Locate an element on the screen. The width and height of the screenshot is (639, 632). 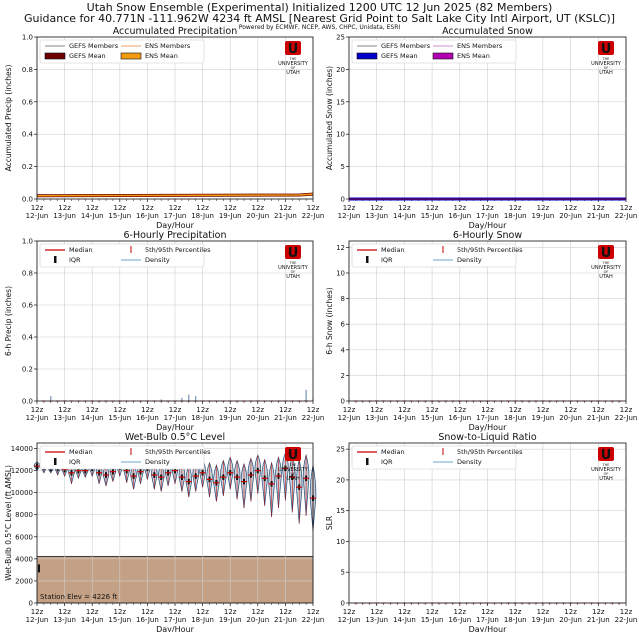
y-tick-label: 2000 is located at coordinates (24, 581).